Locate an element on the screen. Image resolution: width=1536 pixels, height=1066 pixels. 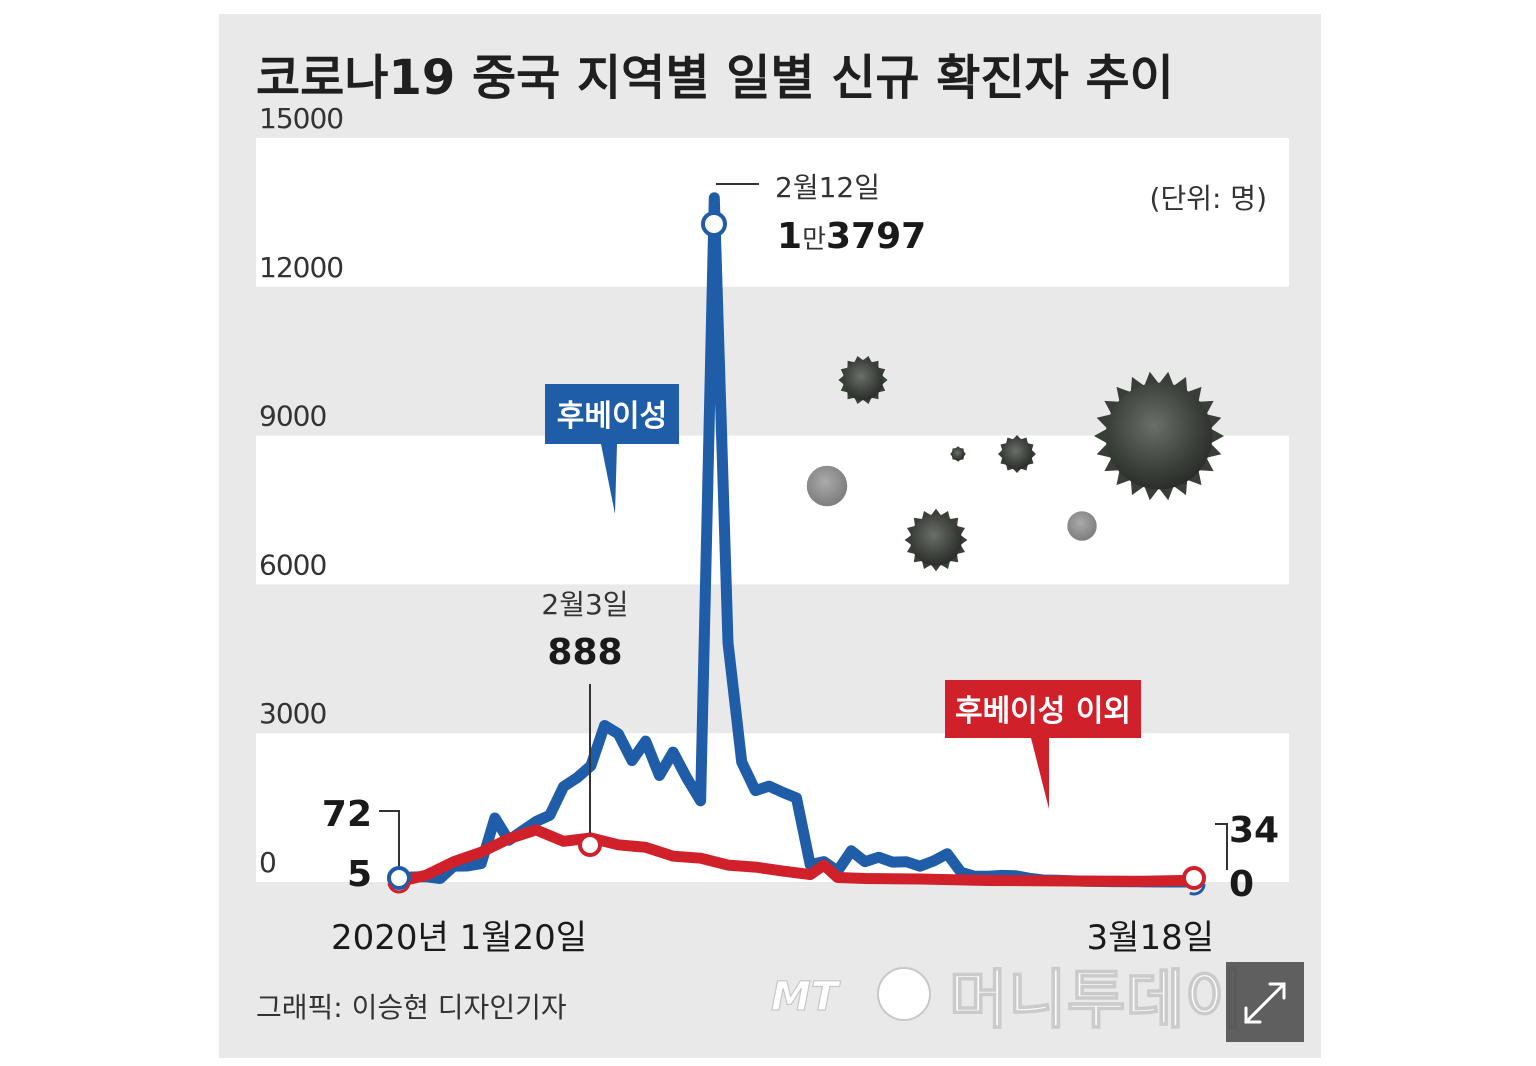
leader-end is located at coordinates (1221, 846).